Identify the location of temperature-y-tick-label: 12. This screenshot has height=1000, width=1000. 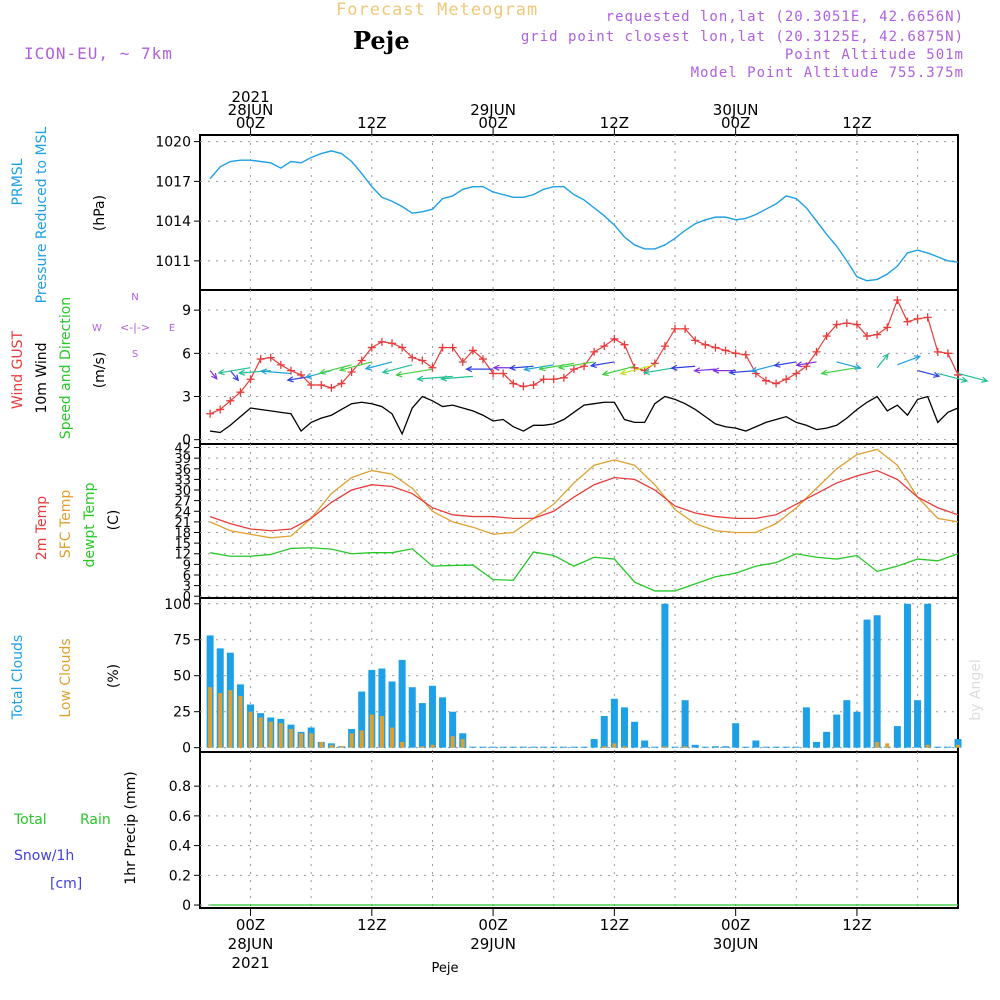
(182, 555).